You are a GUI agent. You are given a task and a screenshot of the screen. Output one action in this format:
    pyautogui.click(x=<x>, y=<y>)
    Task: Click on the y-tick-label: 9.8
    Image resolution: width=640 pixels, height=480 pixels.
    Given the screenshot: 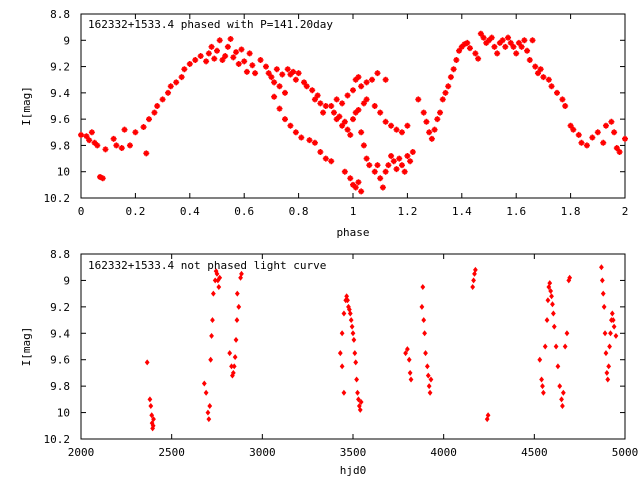 What is the action you would take?
    pyautogui.click(x=60, y=386)
    